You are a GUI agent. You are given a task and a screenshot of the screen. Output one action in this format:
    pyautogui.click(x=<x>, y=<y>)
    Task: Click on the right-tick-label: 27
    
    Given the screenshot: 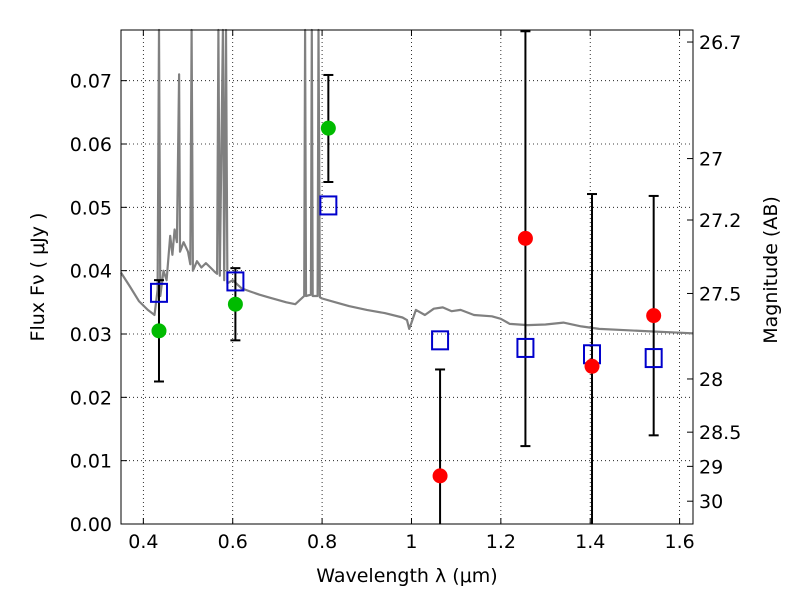 What is the action you would take?
    pyautogui.click(x=711, y=160)
    